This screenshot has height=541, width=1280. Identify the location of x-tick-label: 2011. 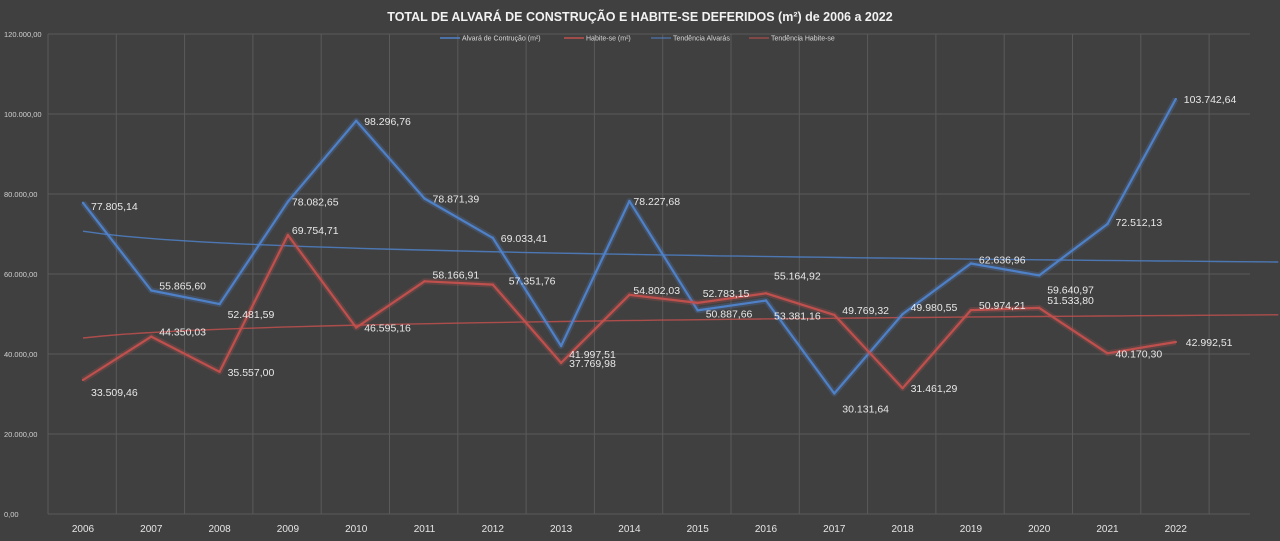
(425, 529).